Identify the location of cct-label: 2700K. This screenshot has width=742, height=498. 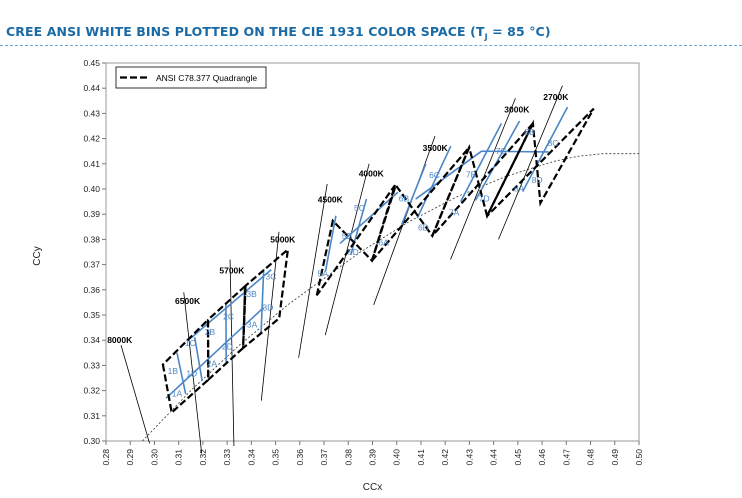
(556, 97).